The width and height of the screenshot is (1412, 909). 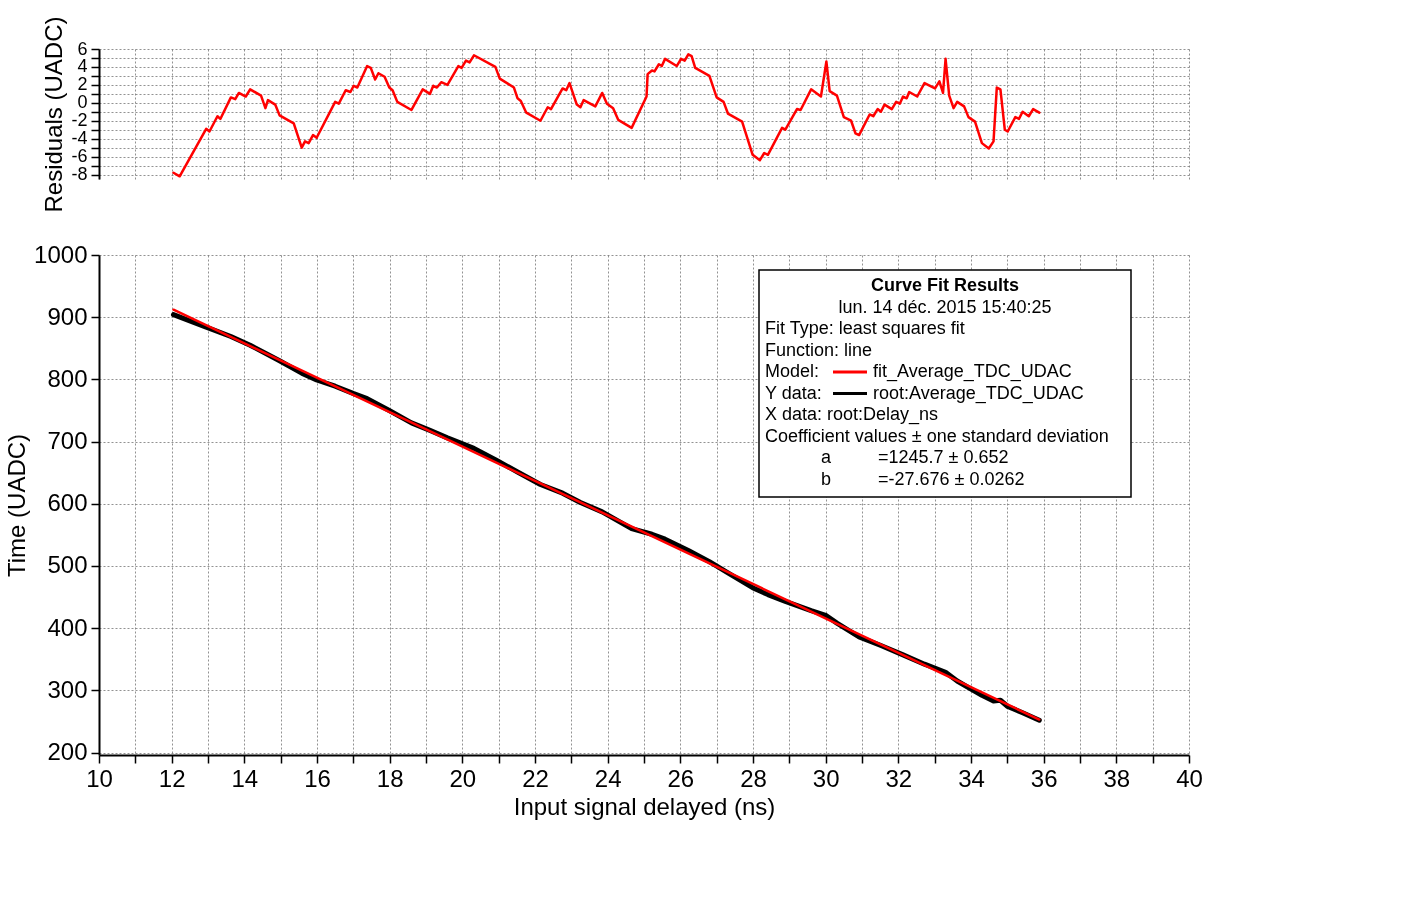 I want to click on x-tick-label: 40, so click(x=1189, y=778).